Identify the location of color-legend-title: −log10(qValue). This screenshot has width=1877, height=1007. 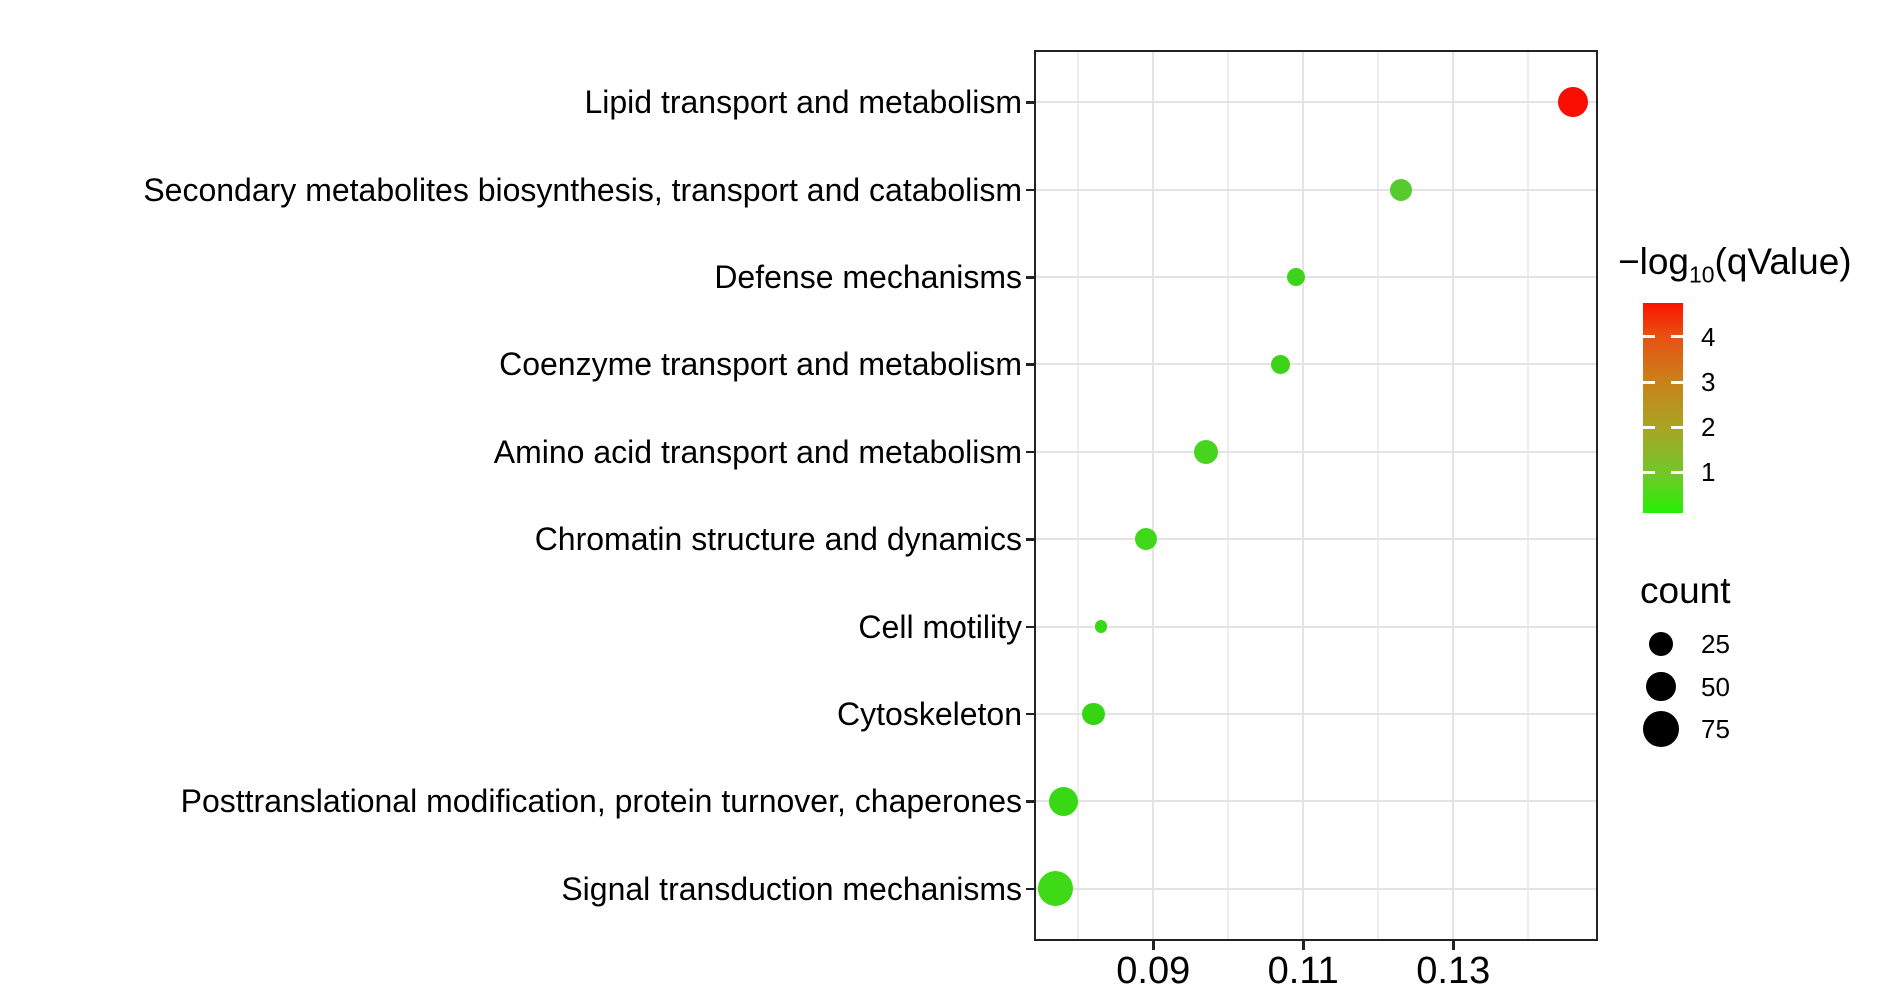
(1735, 264).